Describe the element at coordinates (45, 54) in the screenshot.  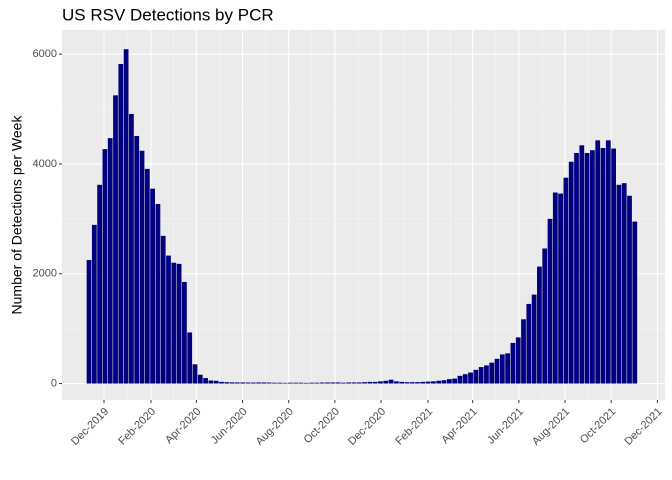
I see `y-tick-label: 6000` at that location.